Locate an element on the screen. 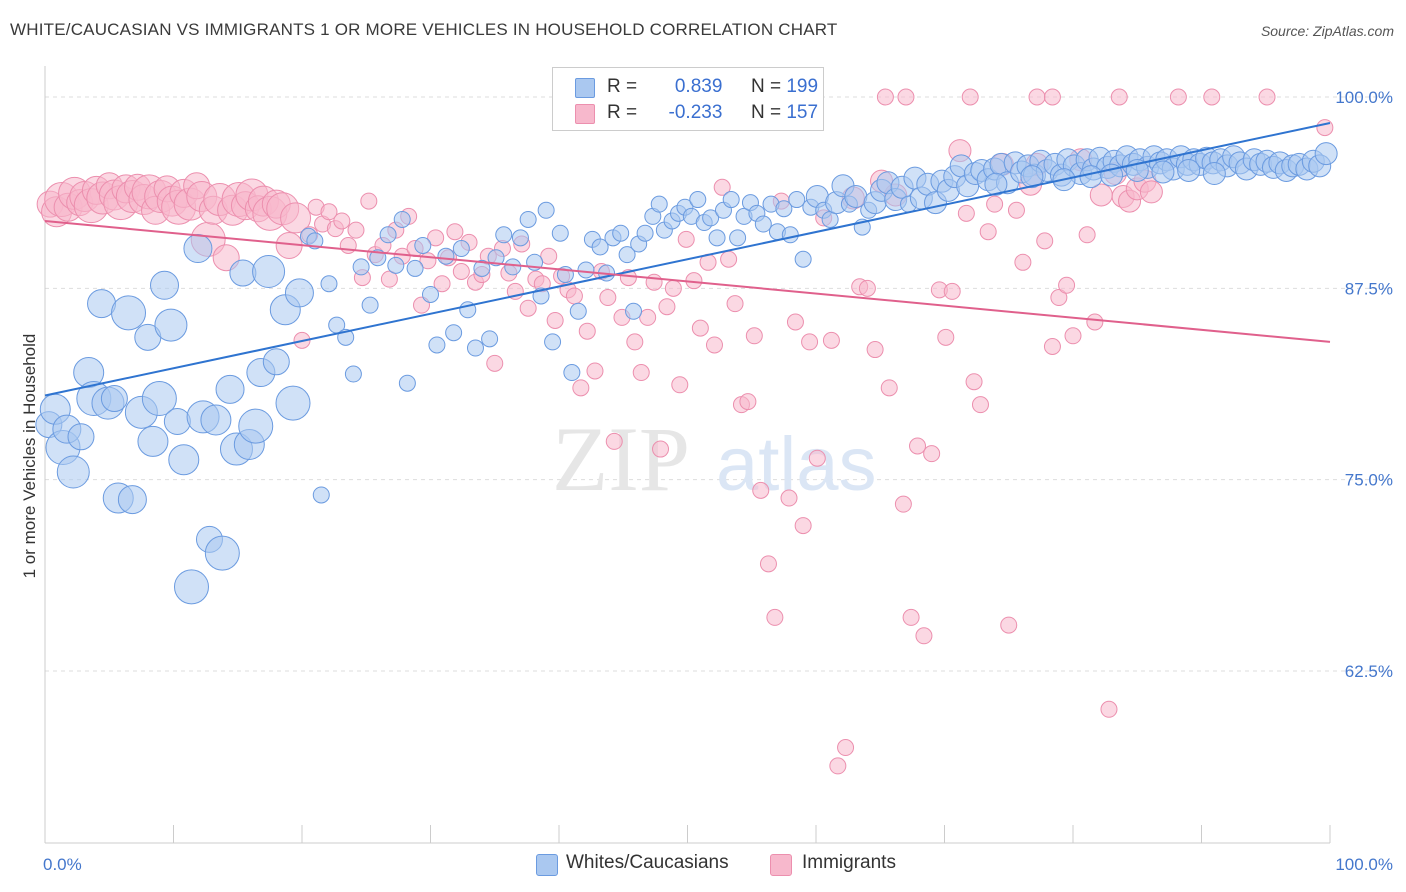  legend-r-label: R = is located at coordinates (622, 86).